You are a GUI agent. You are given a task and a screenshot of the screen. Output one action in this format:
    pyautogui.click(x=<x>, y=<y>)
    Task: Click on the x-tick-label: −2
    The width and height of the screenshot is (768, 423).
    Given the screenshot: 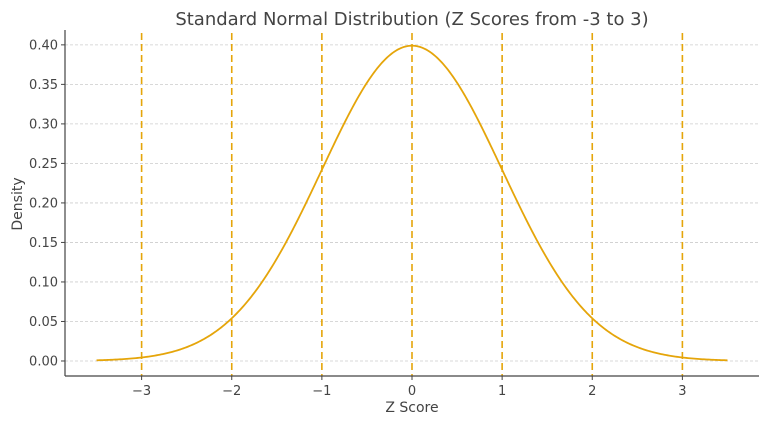 What is the action you would take?
    pyautogui.click(x=231, y=391)
    